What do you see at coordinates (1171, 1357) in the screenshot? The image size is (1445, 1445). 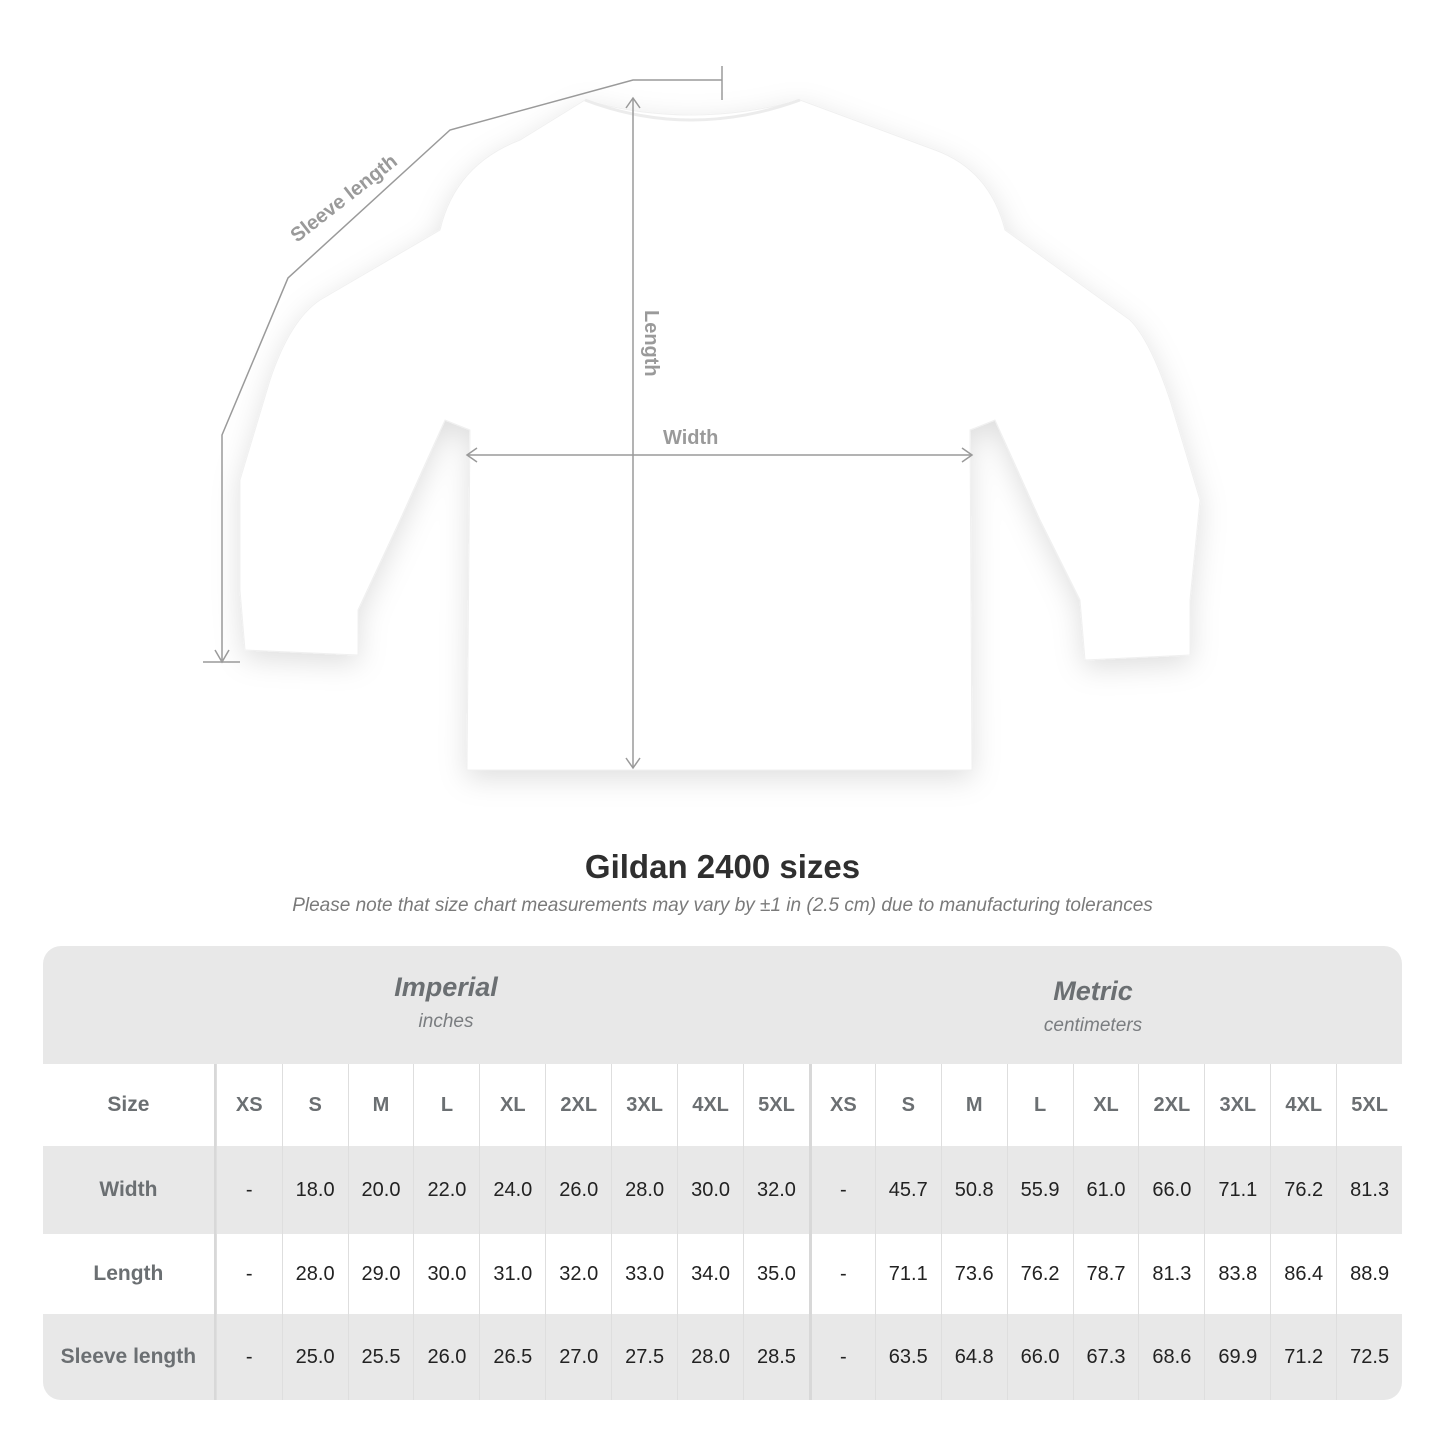 I see `metric-value-cell: 68.6` at bounding box center [1171, 1357].